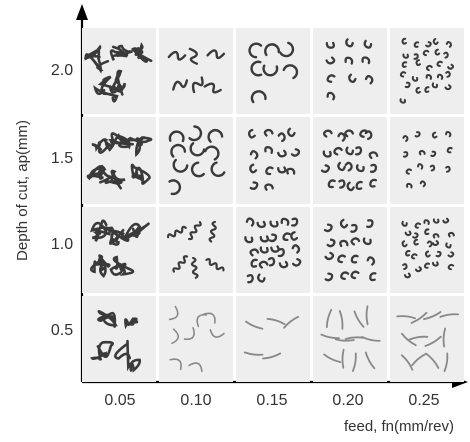  What do you see at coordinates (398, 426) in the screenshot?
I see `x-axis-label: feed, fn(mm/rev)` at bounding box center [398, 426].